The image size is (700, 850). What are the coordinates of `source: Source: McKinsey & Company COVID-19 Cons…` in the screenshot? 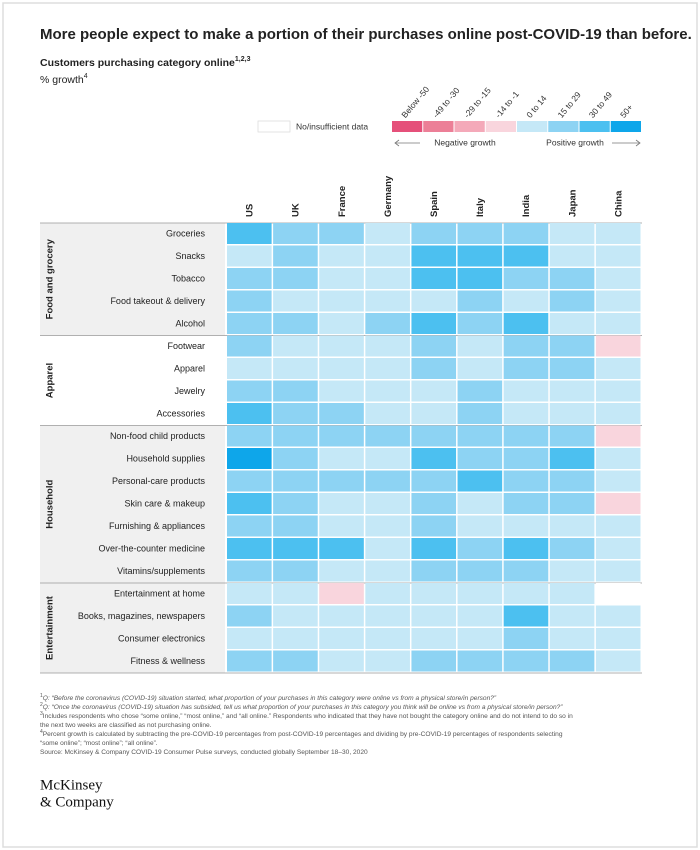 It's located at (204, 752).